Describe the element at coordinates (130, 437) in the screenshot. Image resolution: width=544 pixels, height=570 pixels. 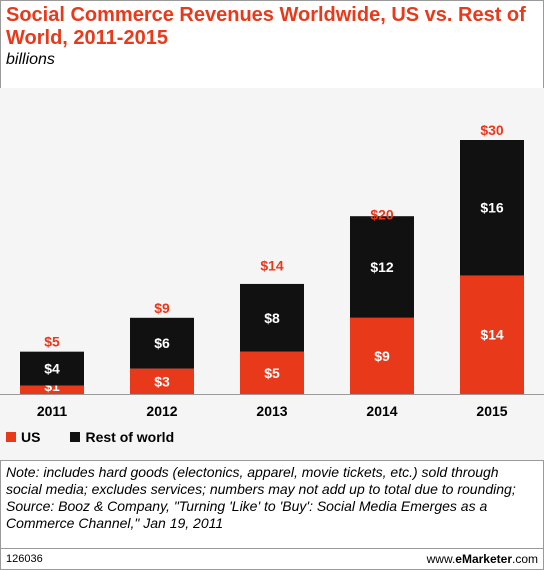
I see `legend-label-rest-of-world: Rest of world` at that location.